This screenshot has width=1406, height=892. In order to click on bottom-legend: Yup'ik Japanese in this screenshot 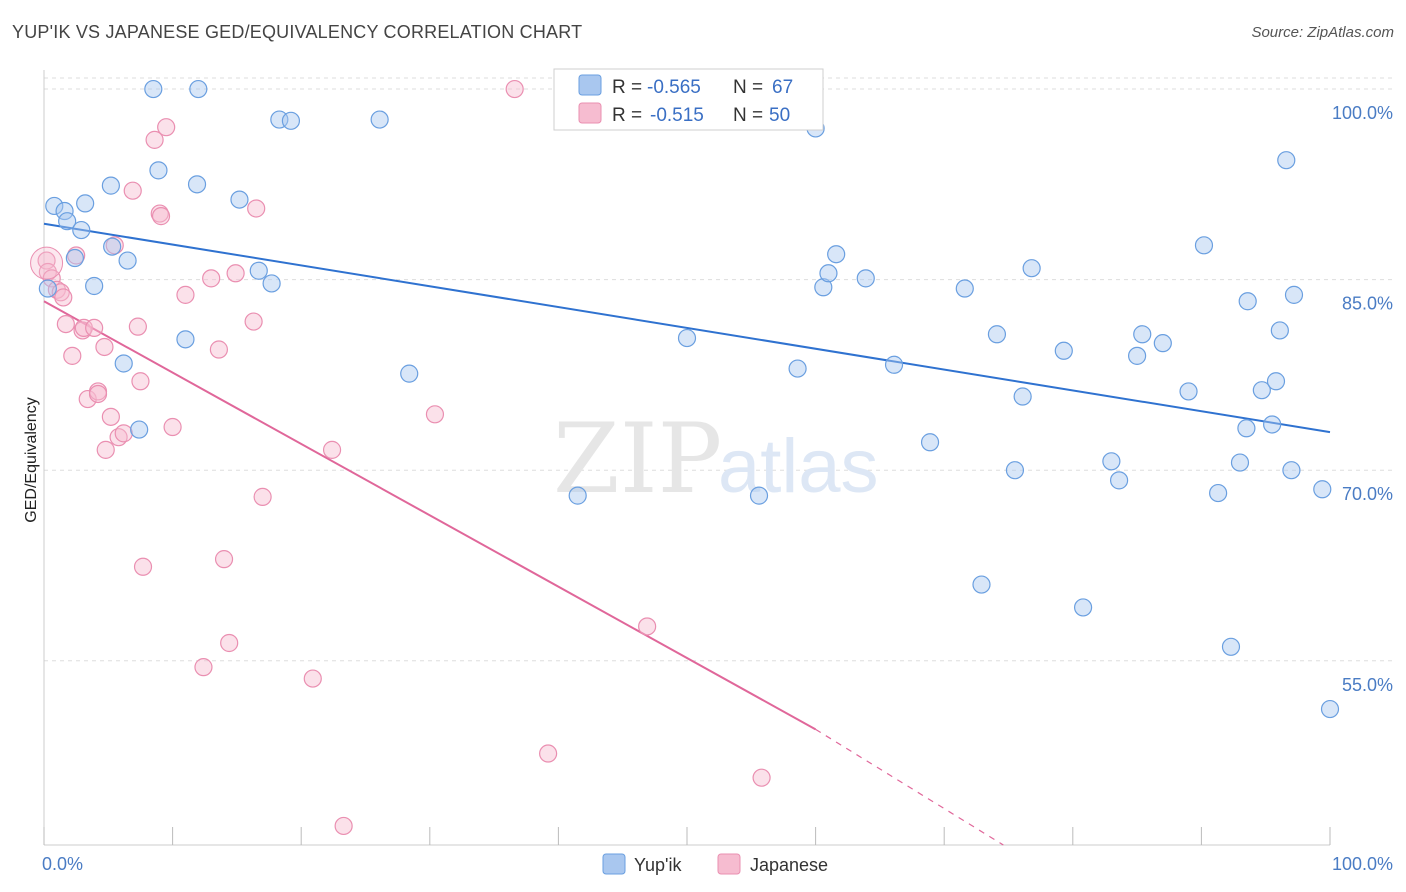, I will do `click(715, 864)`.